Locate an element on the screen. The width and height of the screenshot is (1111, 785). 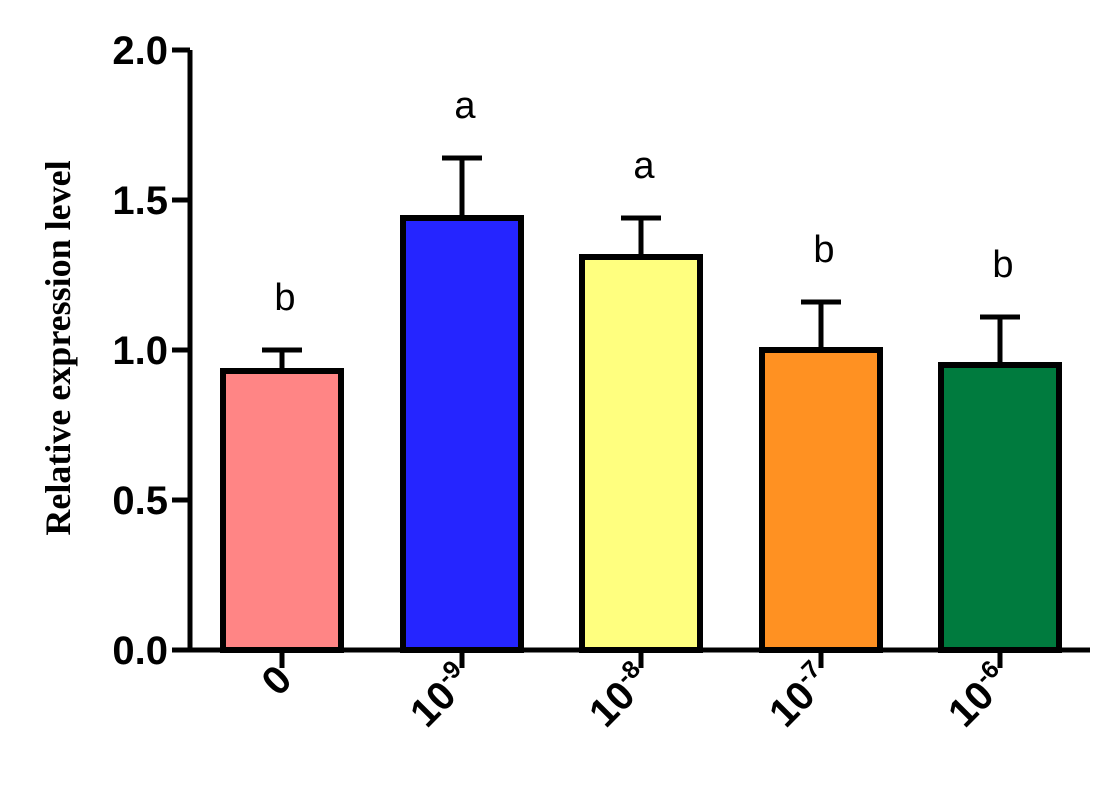
y-tick-label: 1.5 is located at coordinates (140, 201).